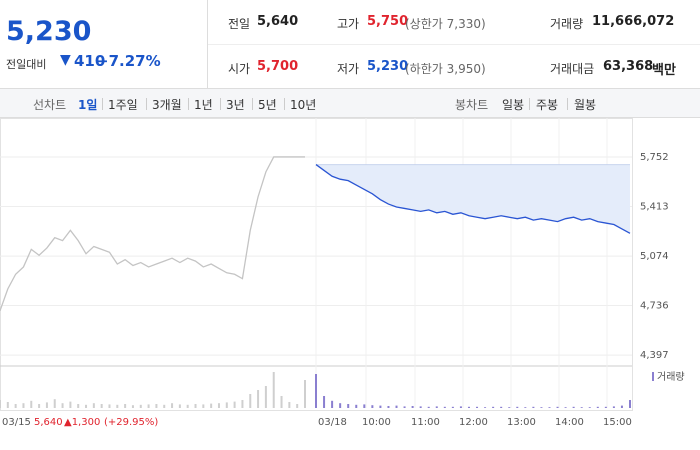  I want to click on prev-close-note: (+29.95%), so click(131, 422).